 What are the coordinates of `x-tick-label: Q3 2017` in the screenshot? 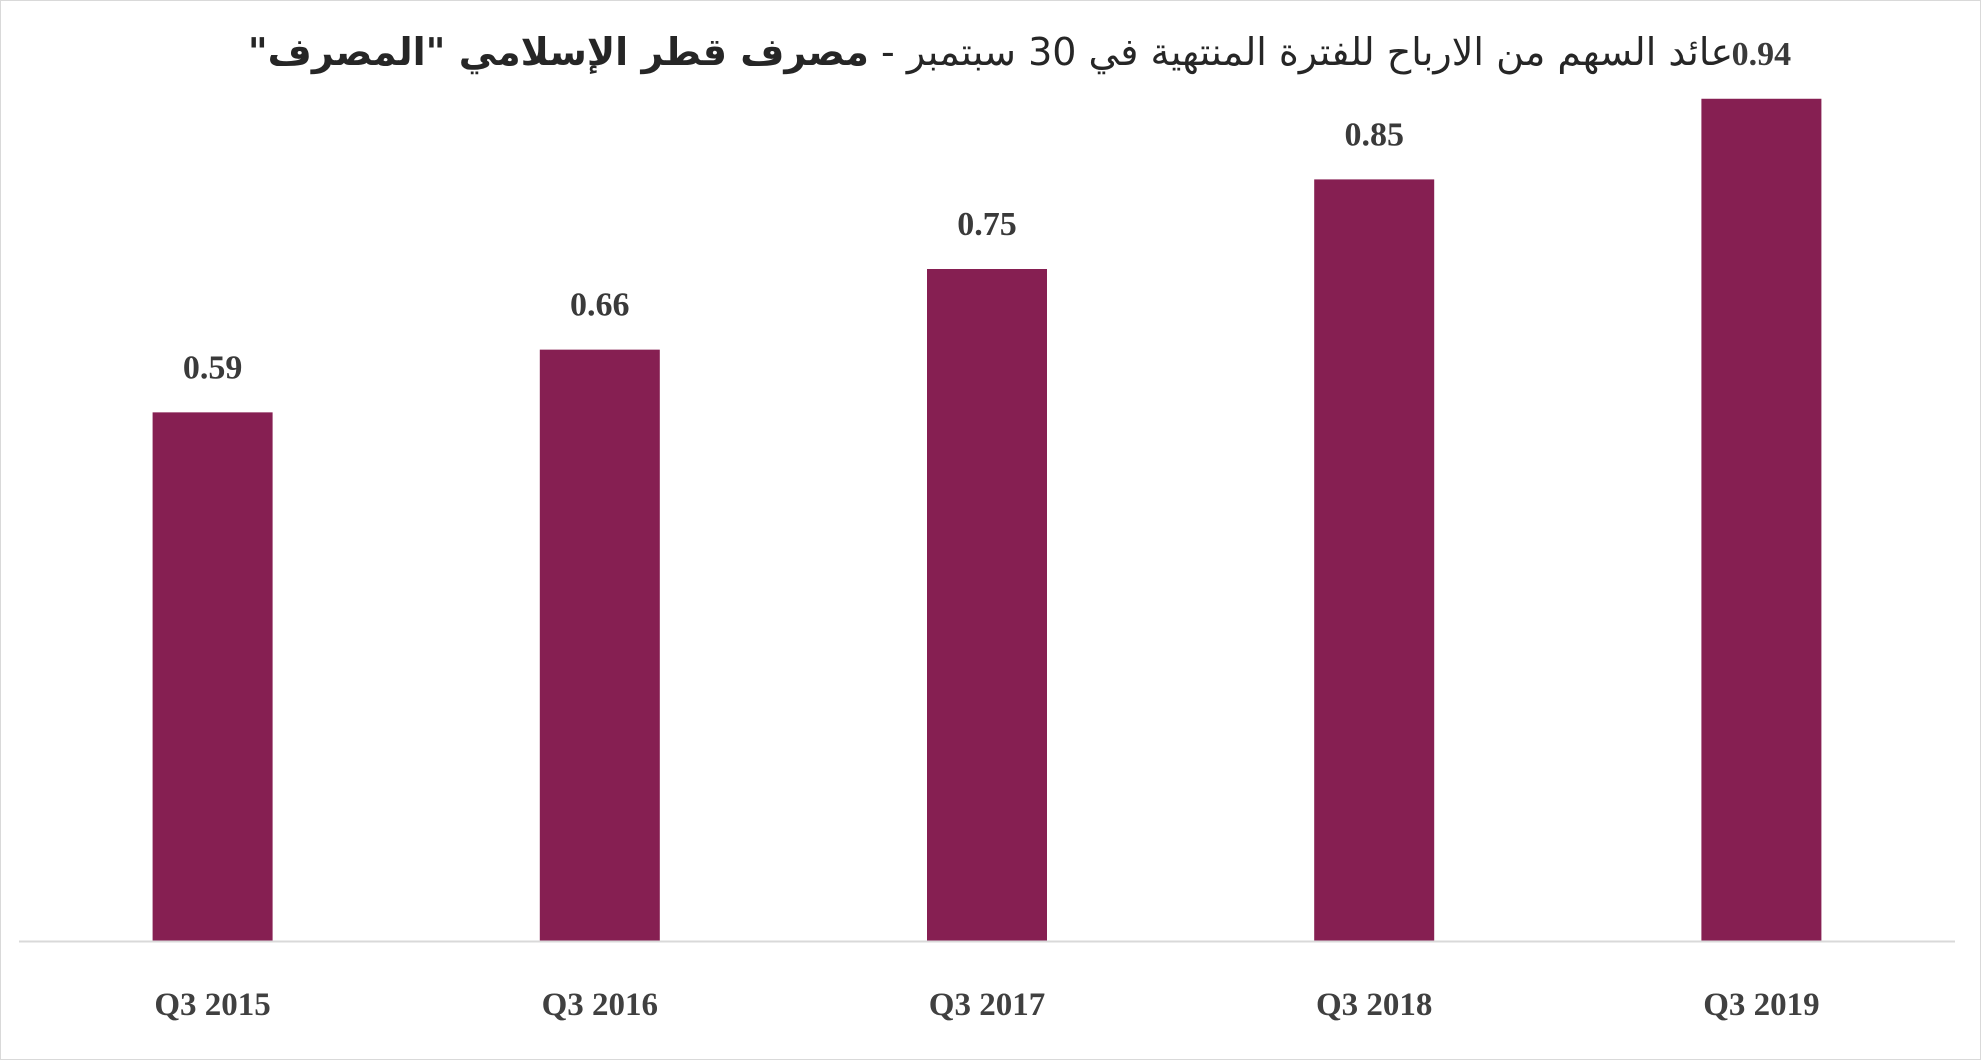 It's located at (987, 1005).